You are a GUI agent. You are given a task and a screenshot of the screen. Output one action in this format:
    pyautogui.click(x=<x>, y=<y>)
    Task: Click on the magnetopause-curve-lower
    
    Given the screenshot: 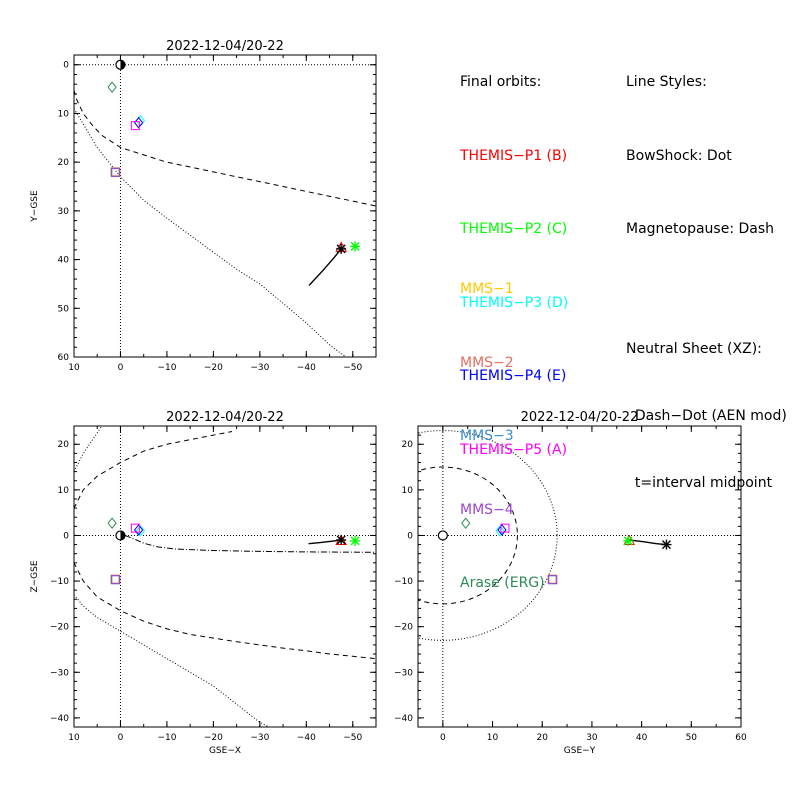 What is the action you would take?
    pyautogui.click(x=225, y=610)
    